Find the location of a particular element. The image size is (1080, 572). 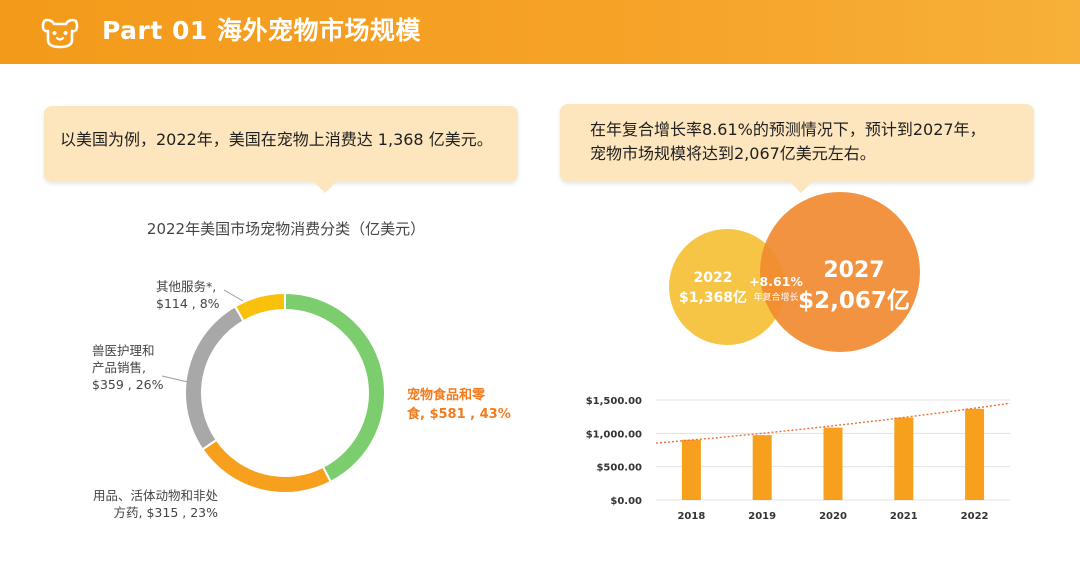

venn-circle-2027 is located at coordinates (840, 272).